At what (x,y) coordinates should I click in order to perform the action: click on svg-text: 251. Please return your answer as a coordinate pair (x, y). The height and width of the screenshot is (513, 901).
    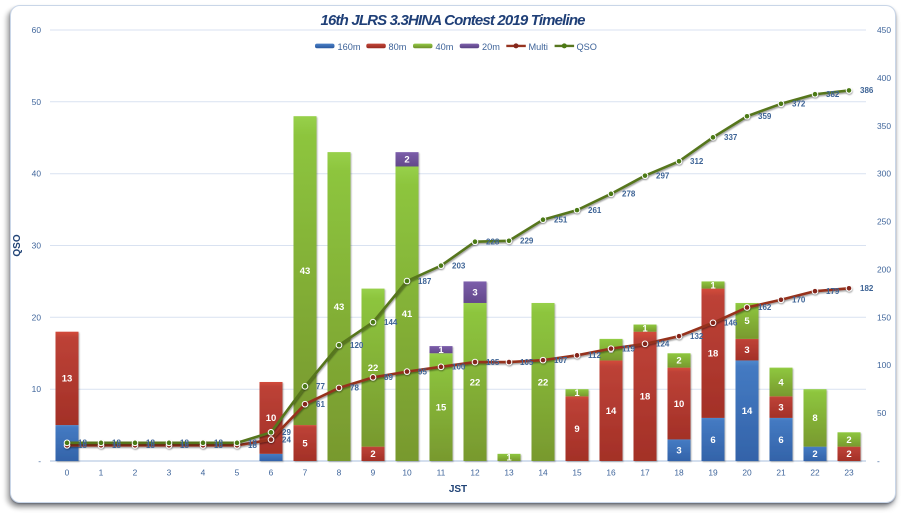
    Looking at the image, I should click on (561, 220).